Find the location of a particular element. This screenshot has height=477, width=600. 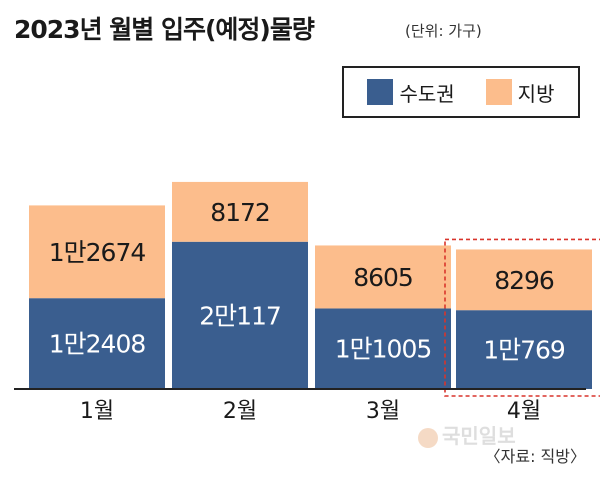

legend-swatch-local is located at coordinates (498, 92).